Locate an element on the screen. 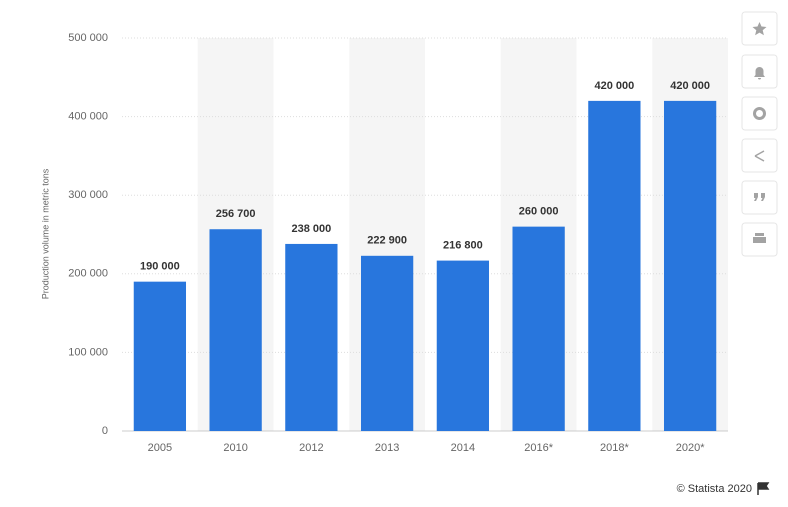  share-icon is located at coordinates (759, 156).